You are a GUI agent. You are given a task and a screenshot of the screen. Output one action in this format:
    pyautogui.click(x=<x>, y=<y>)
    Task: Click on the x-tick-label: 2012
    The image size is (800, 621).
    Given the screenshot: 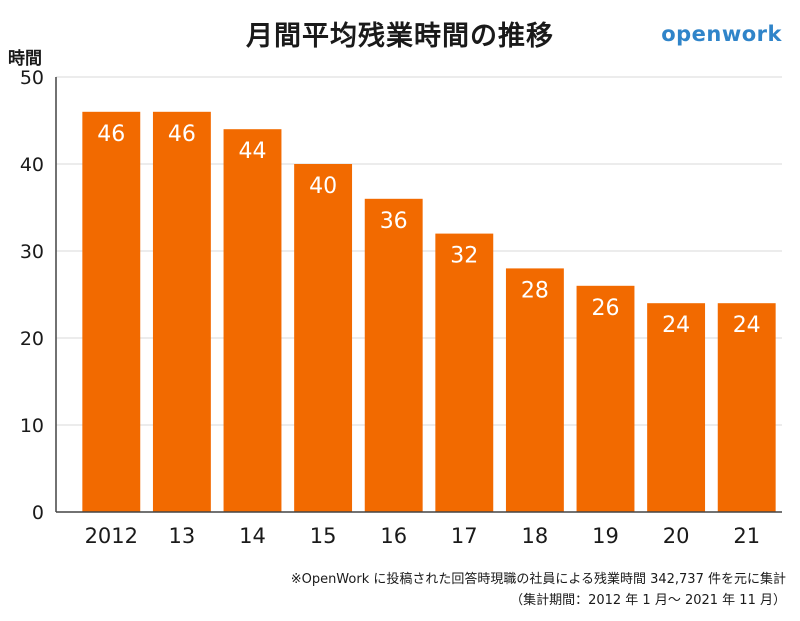 What is the action you would take?
    pyautogui.click(x=111, y=536)
    